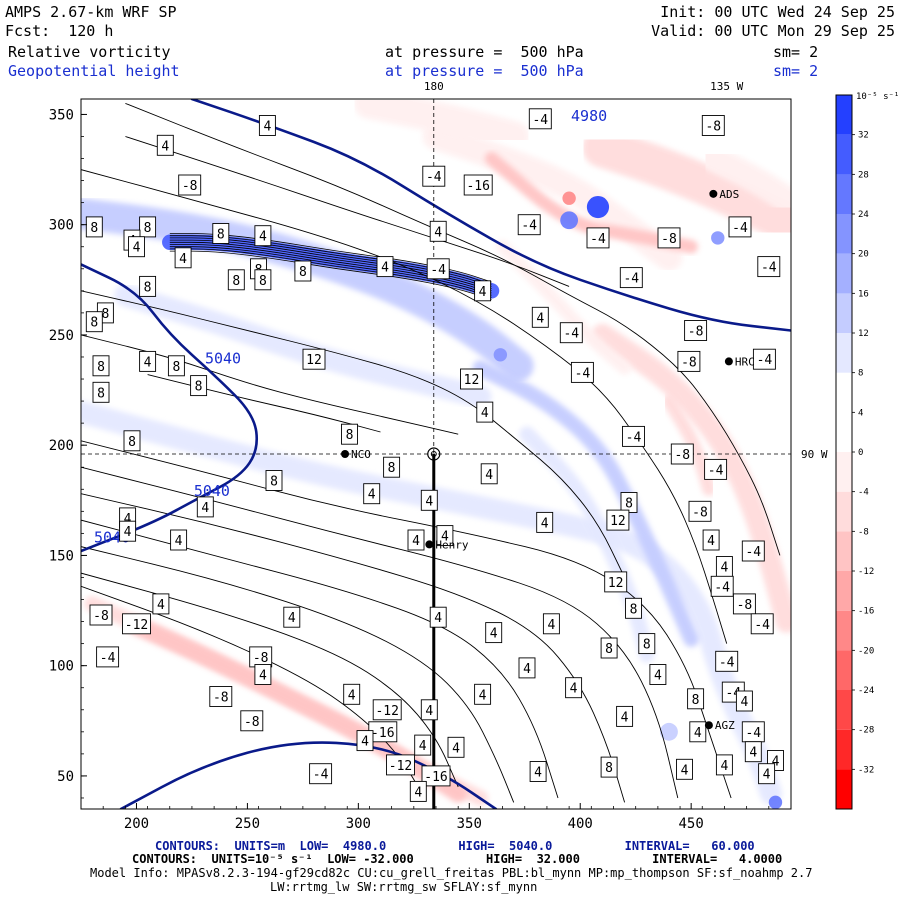 The width and height of the screenshot is (900, 900). Describe the element at coordinates (569, 198) in the screenshot. I see `vorticity-cell` at that location.